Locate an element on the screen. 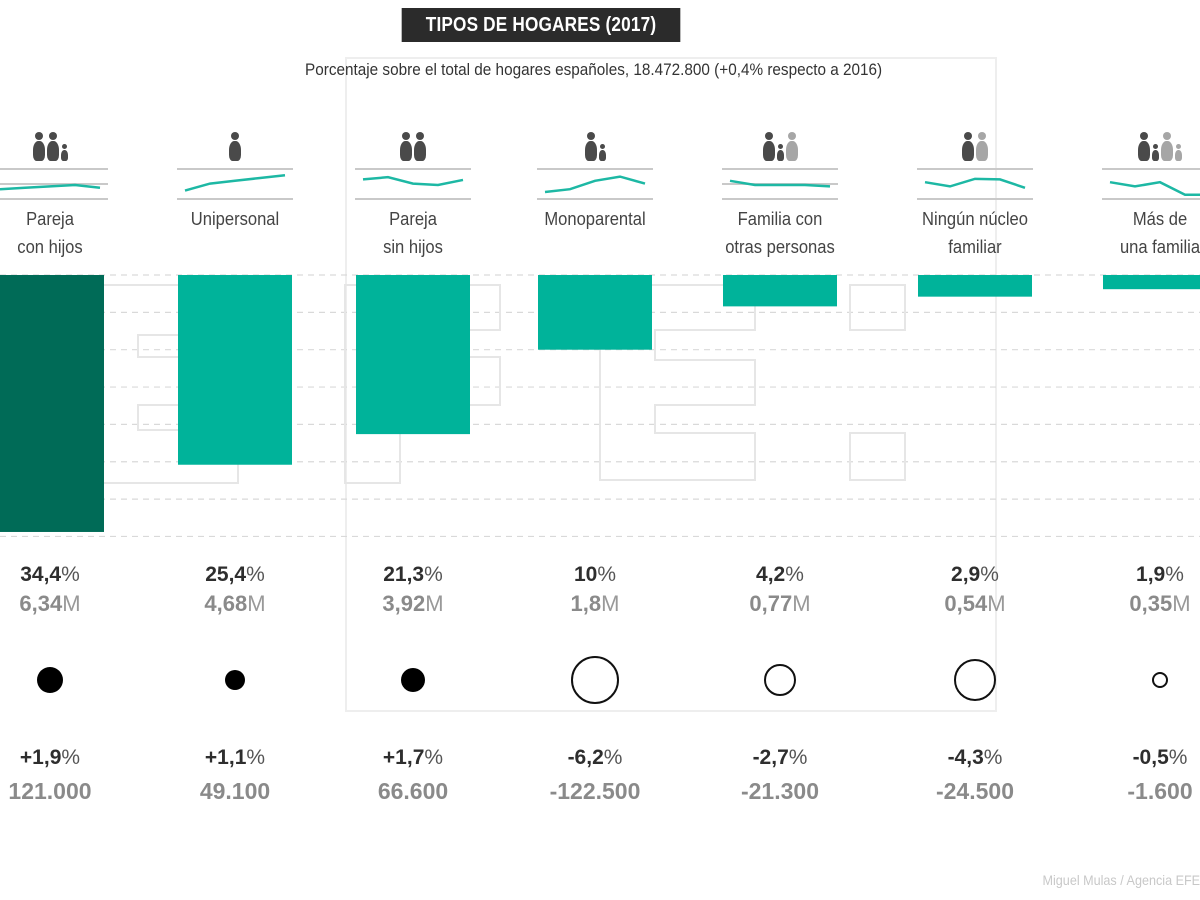  change-percent: -6,2% is located at coordinates (595, 758).